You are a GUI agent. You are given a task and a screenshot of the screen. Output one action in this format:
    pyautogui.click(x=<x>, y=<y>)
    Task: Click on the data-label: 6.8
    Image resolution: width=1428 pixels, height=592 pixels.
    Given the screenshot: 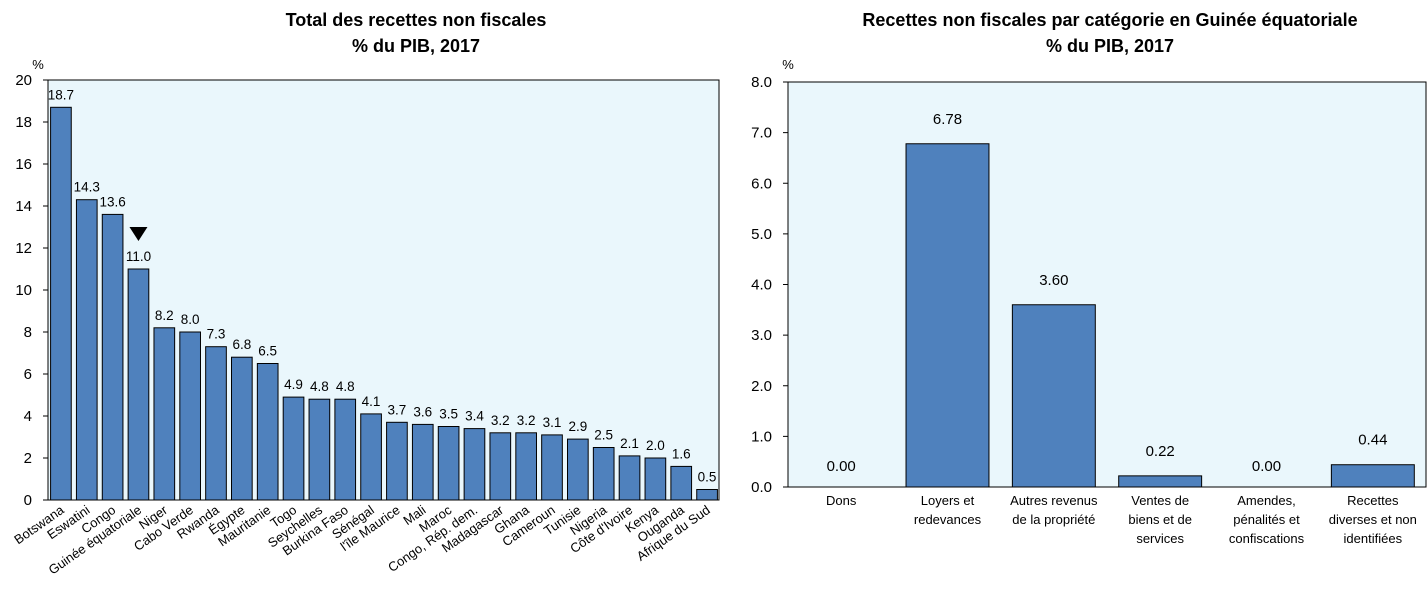 What is the action you would take?
    pyautogui.click(x=241, y=344)
    